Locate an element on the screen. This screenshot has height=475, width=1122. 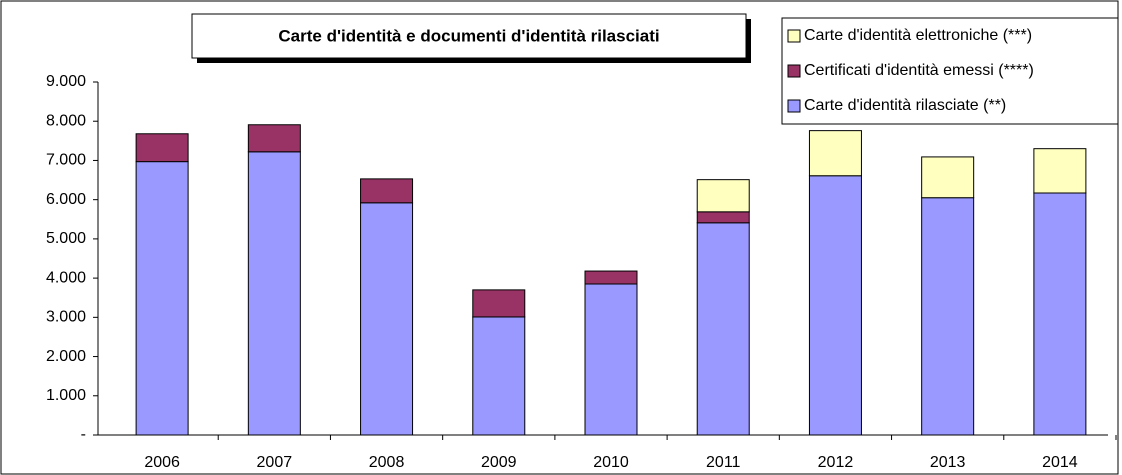
legend-label: Certificati d'identità emessi (****) is located at coordinates (919, 70).